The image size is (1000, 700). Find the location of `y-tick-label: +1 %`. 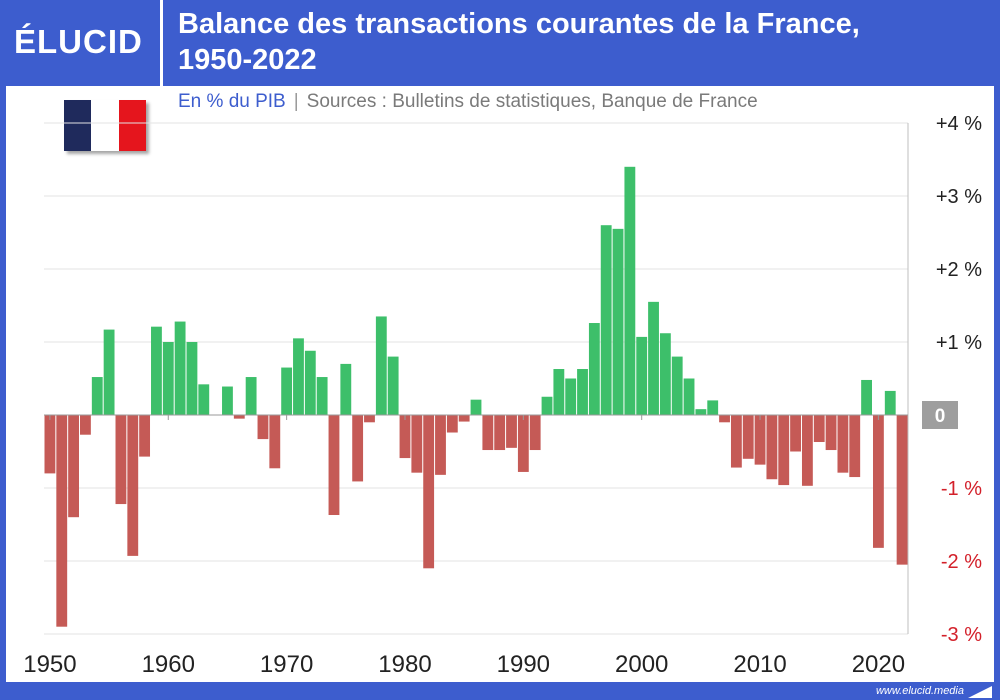

y-tick-label: +1 % is located at coordinates (959, 343).